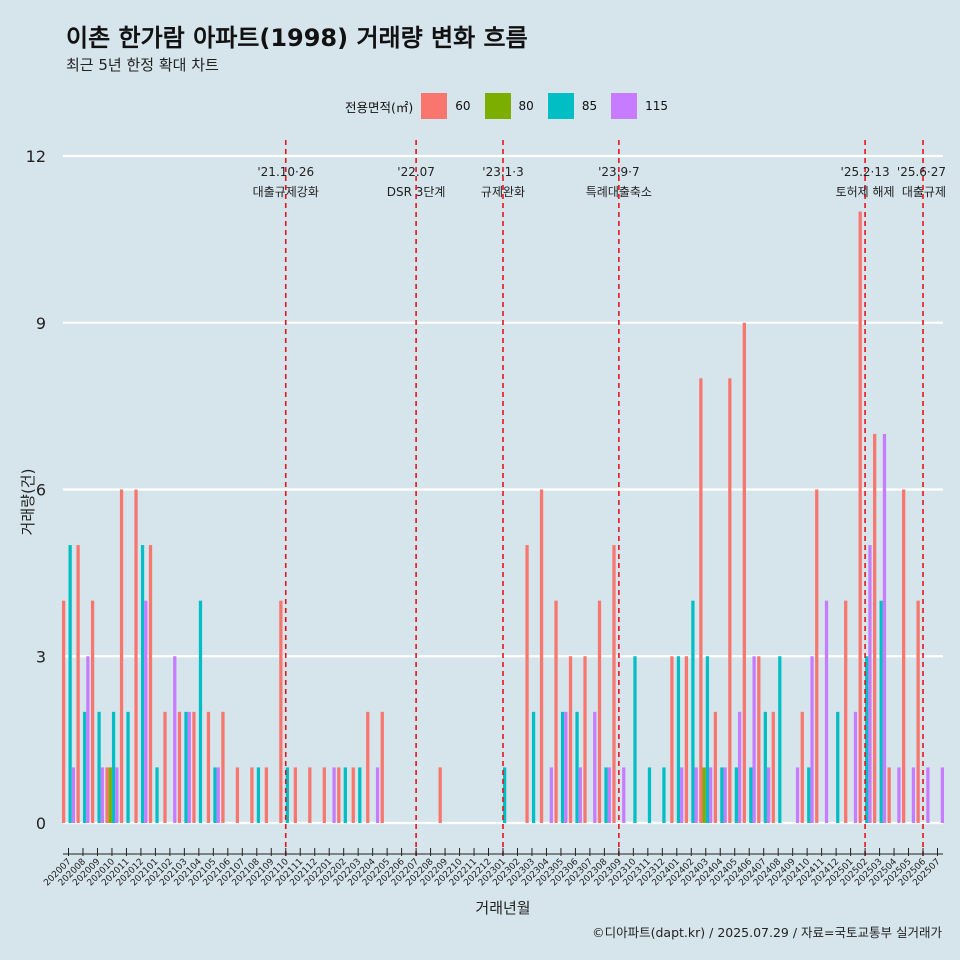 The width and height of the screenshot is (960, 960). What do you see at coordinates (502, 172) in the screenshot?
I see `event-date: '23.1·3` at bounding box center [502, 172].